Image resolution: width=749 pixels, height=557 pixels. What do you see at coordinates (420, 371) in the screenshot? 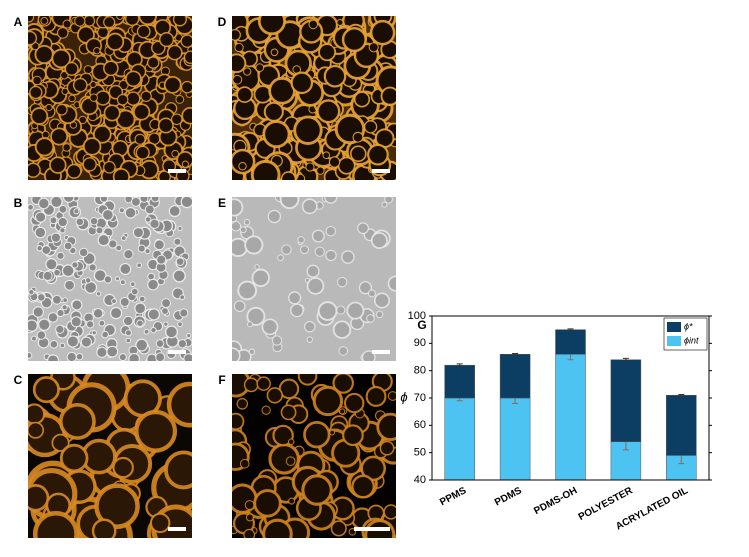
I see `y-tick-label: 80` at bounding box center [420, 371].